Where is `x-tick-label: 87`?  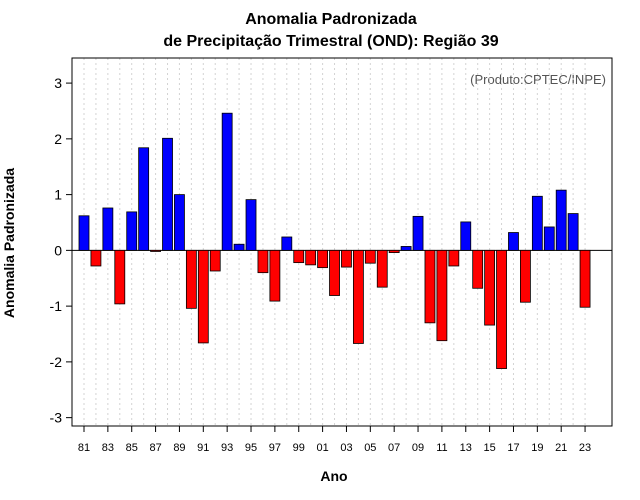
x-tick-label: 87 is located at coordinates (155, 448).